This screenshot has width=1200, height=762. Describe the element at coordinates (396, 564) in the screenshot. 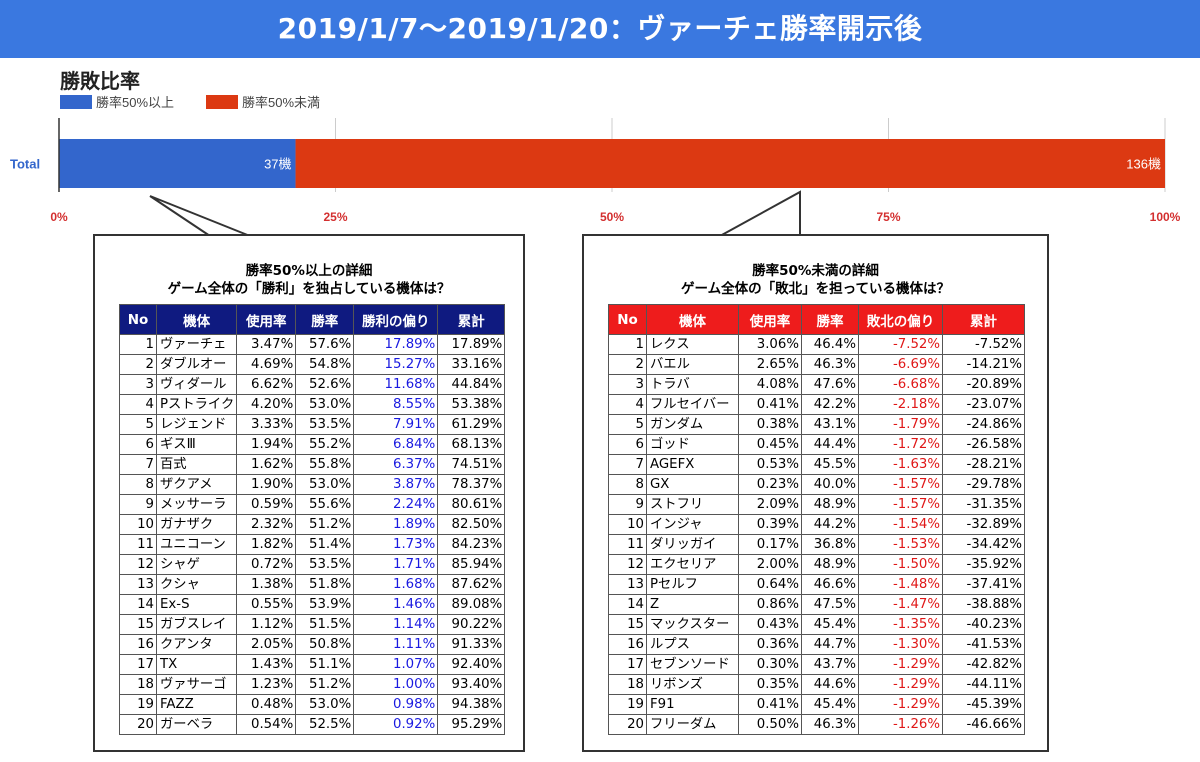

I see `left-table-cell: 1.71%` at that location.